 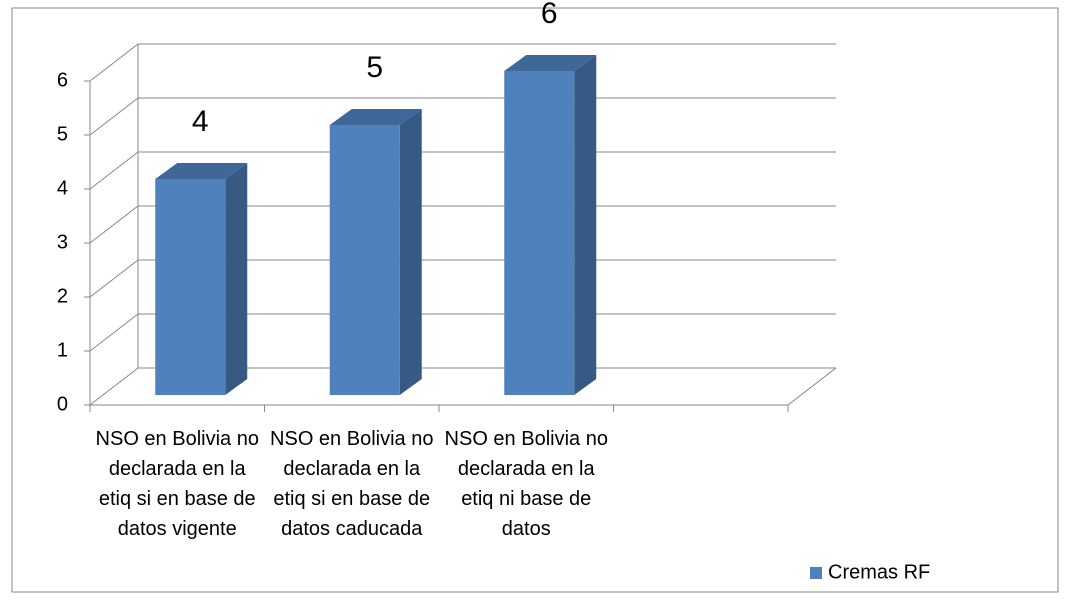 What do you see at coordinates (374, 67) in the screenshot?
I see `data-label: 5` at bounding box center [374, 67].